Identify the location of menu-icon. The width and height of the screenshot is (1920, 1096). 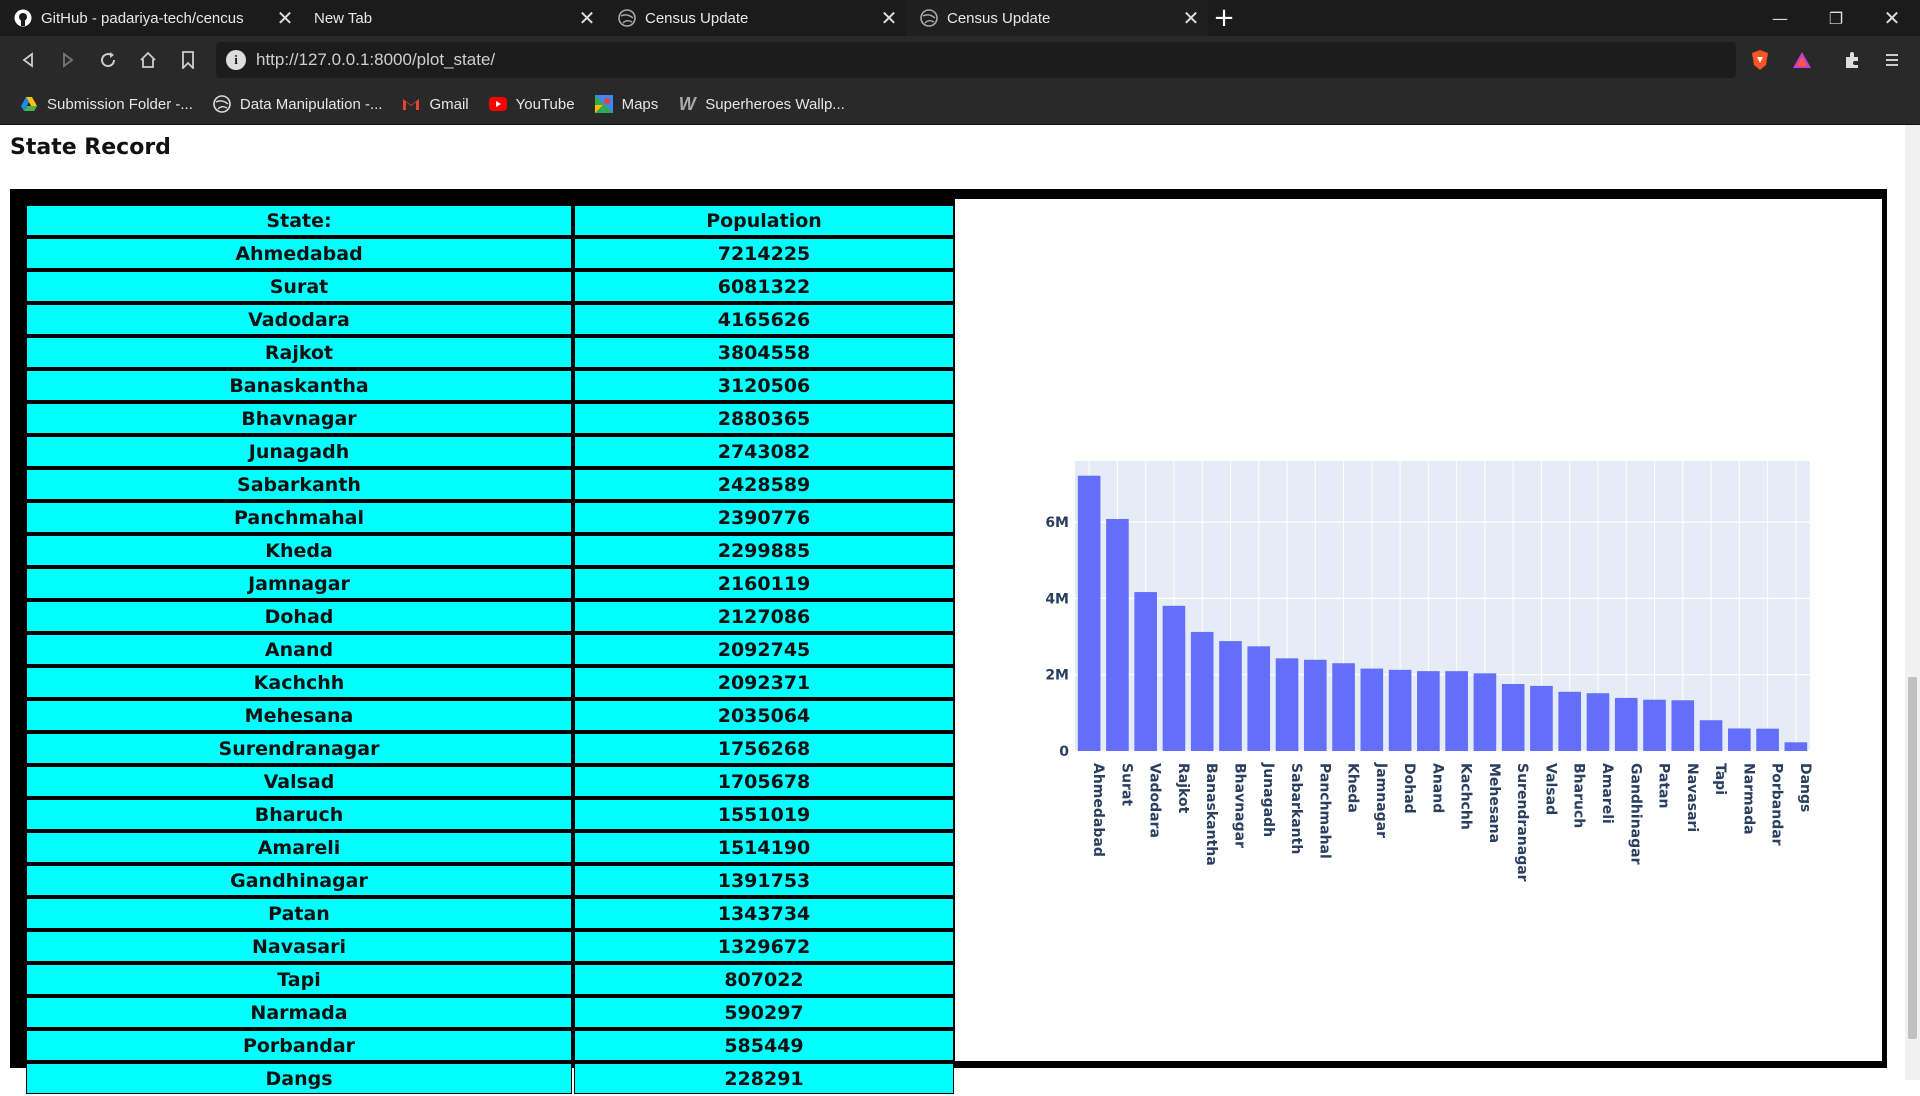
(1892, 60).